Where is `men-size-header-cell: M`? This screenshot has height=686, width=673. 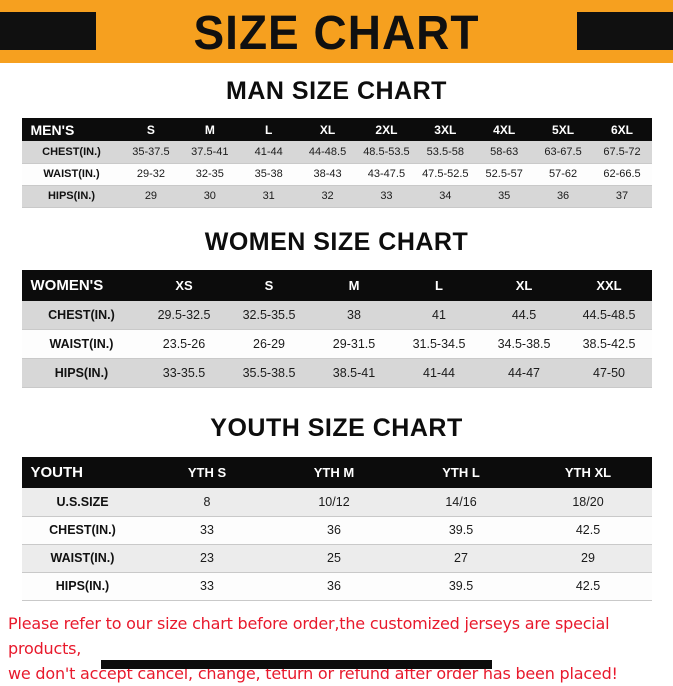
men-size-header-cell: M is located at coordinates (210, 129).